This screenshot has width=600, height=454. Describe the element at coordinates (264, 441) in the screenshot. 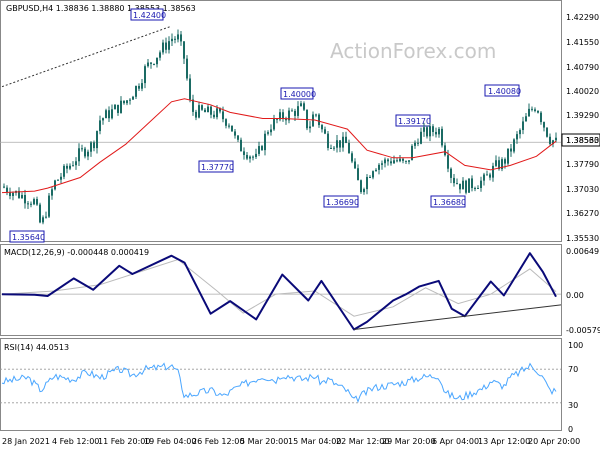

I see `x-tick-label: 5 Mar 20:00` at that location.